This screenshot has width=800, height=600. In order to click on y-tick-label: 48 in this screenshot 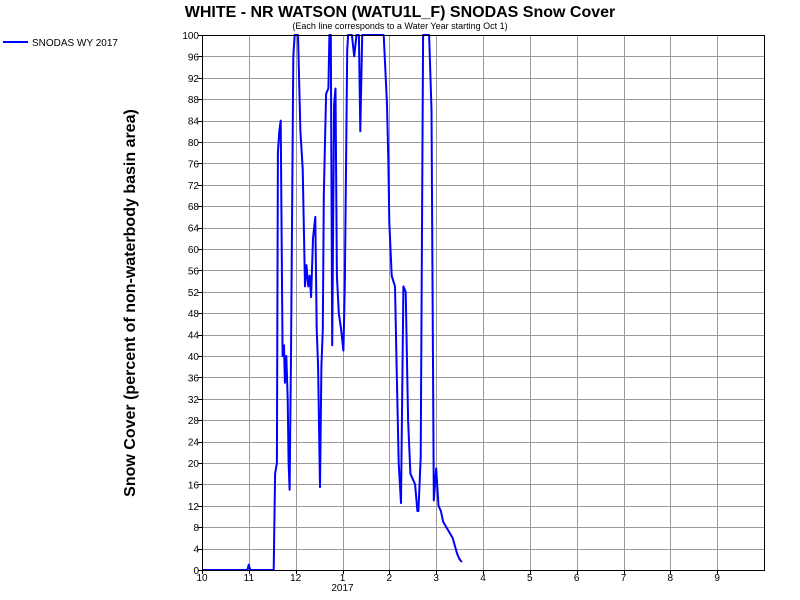, I will do `click(194, 314)`.